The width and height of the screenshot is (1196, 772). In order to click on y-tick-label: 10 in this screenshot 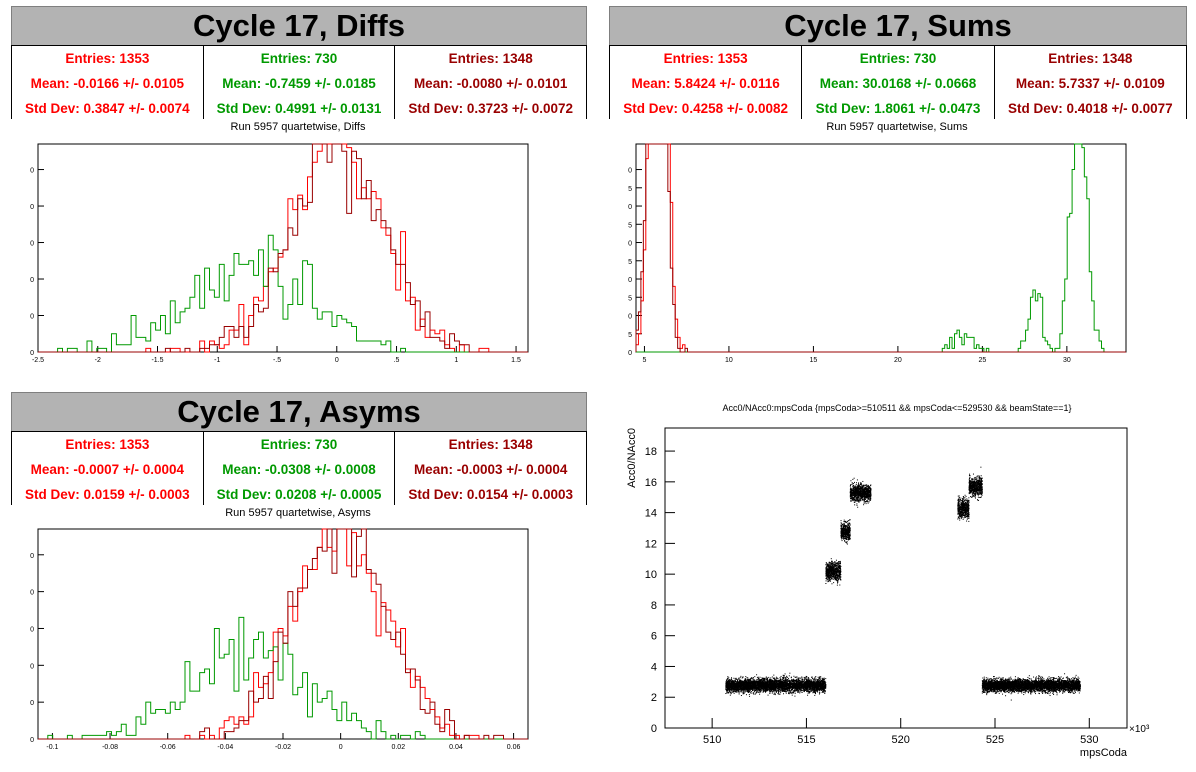, I will do `click(32, 317)`.